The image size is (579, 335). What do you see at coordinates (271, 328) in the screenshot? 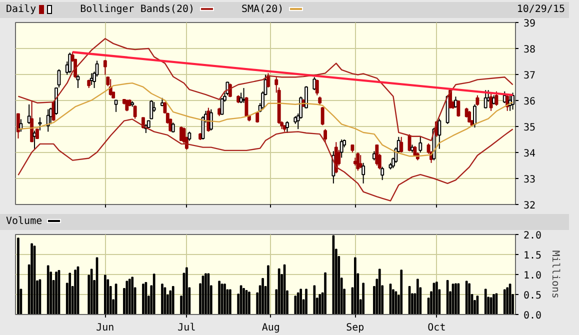
I see `x-tick-label: Aug` at bounding box center [271, 328].